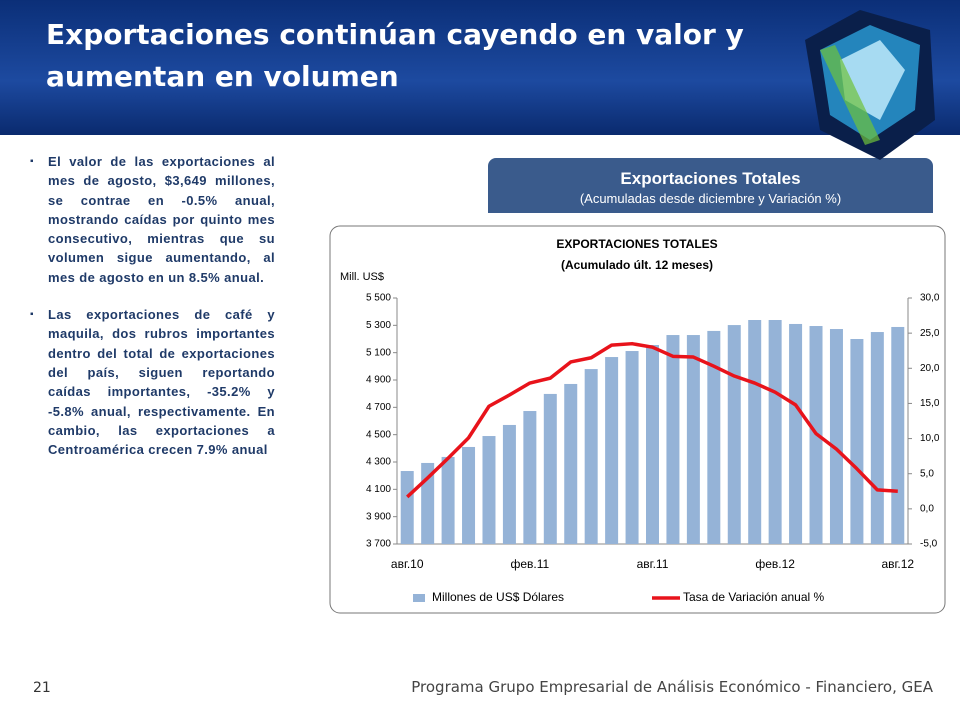 The image size is (960, 720). I want to click on x-tick-label: авг.12, so click(897, 564).